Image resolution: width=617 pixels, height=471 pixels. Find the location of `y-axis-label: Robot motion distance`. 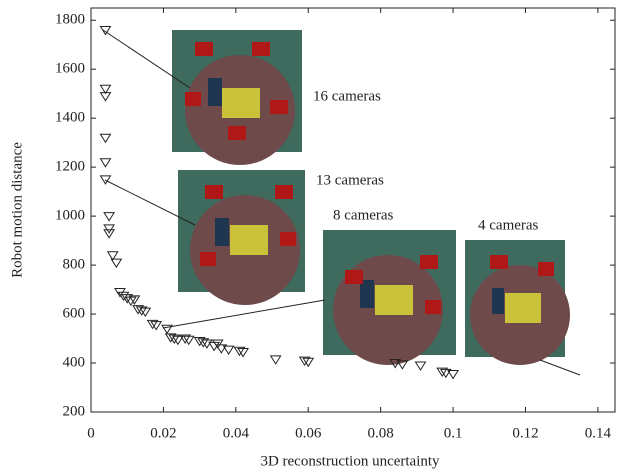

y-axis-label: Robot motion distance is located at coordinates (17, 210).